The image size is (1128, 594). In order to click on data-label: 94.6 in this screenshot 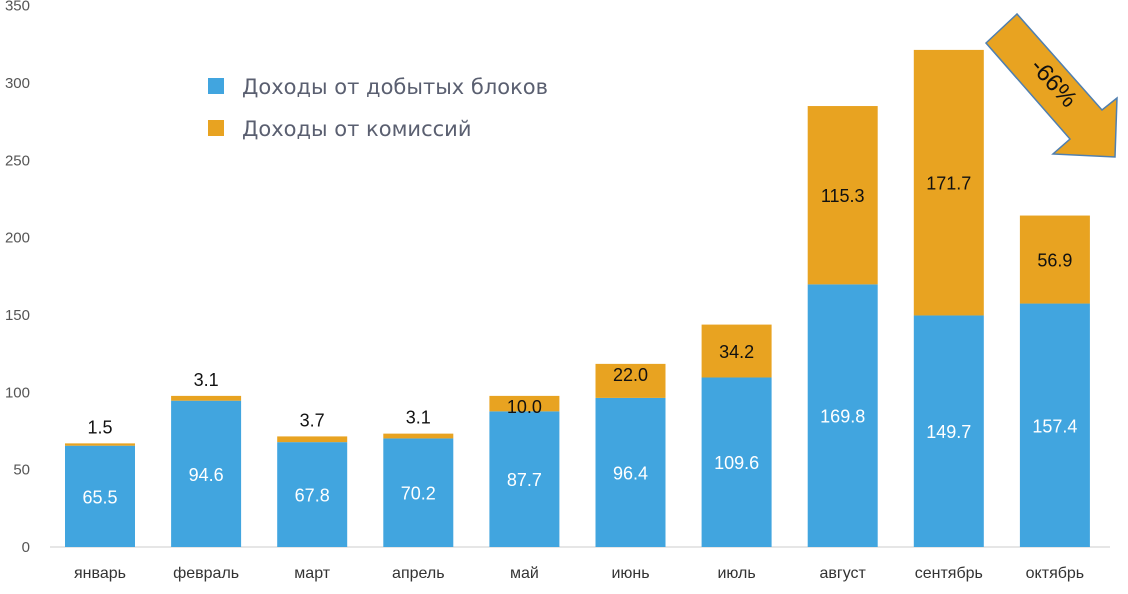, I will do `click(206, 475)`.